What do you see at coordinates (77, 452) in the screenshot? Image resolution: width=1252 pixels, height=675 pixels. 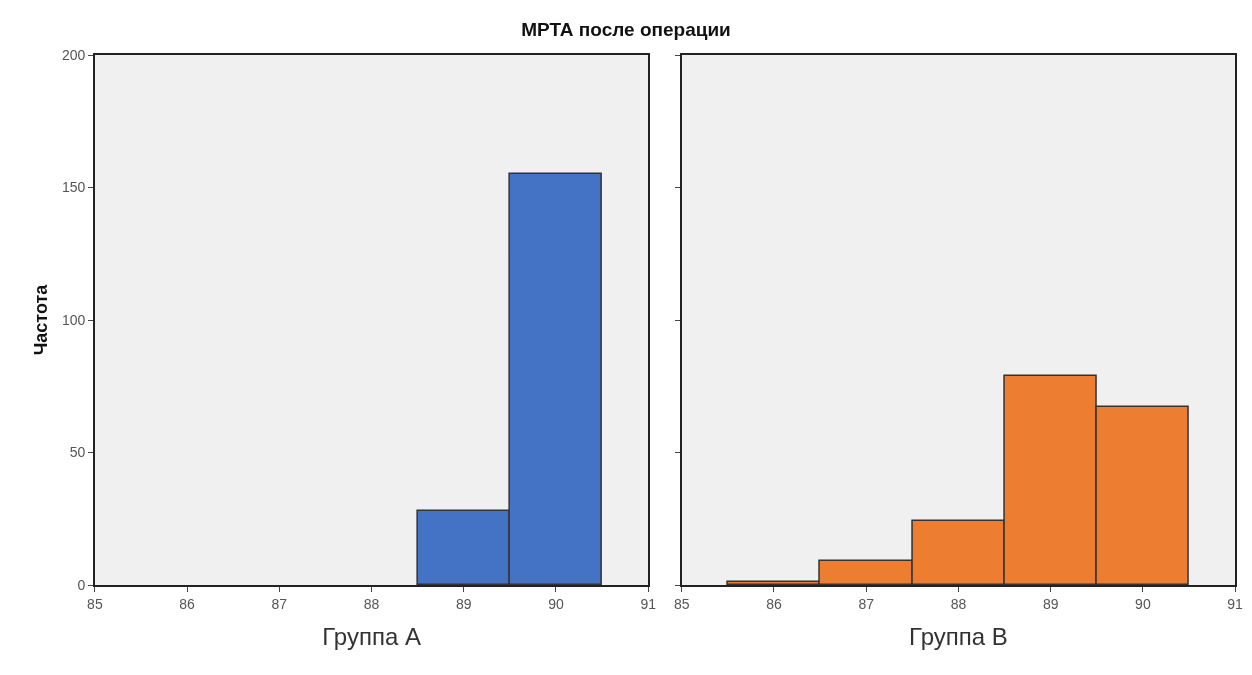 I see `y-tick-label: 50` at bounding box center [77, 452].